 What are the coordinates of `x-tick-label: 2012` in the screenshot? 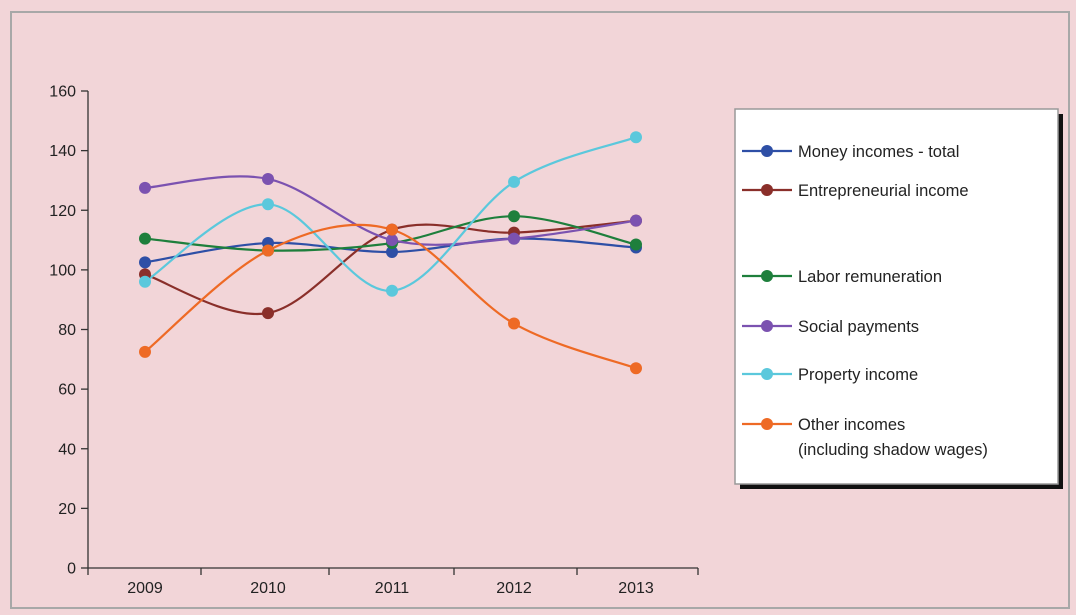 It's located at (514, 588).